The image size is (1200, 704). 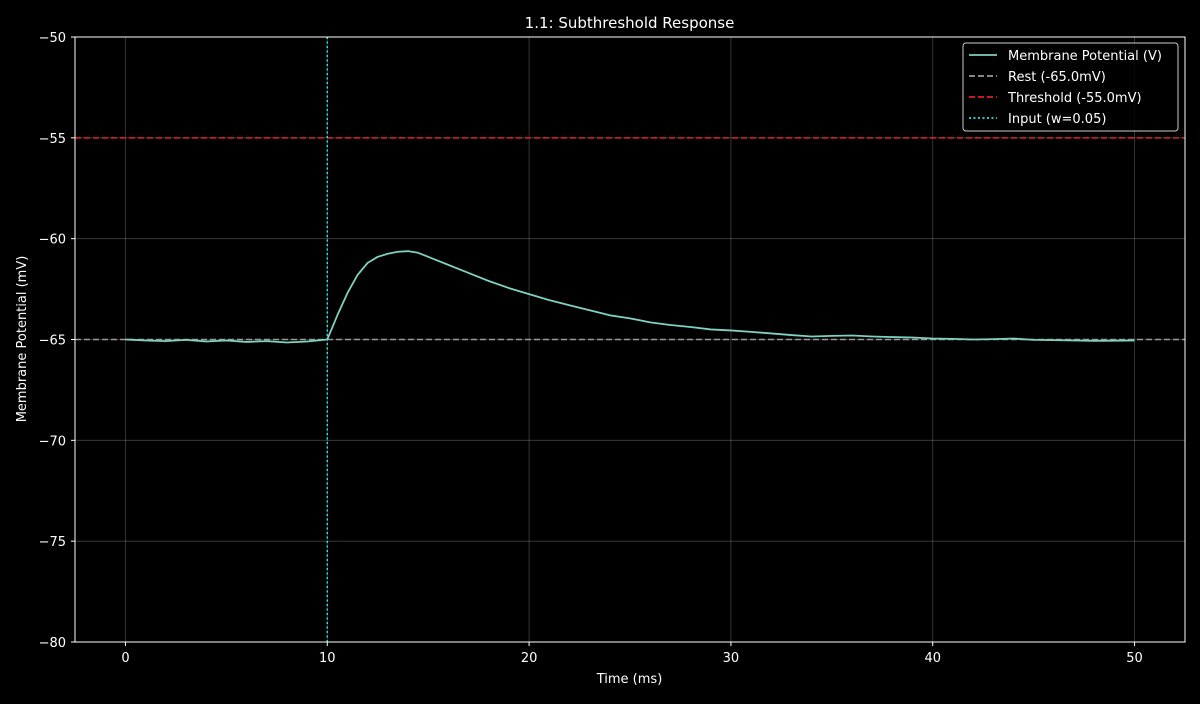 What do you see at coordinates (22, 339) in the screenshot?
I see `y-axis-label: Membrane Potential (mV)` at bounding box center [22, 339].